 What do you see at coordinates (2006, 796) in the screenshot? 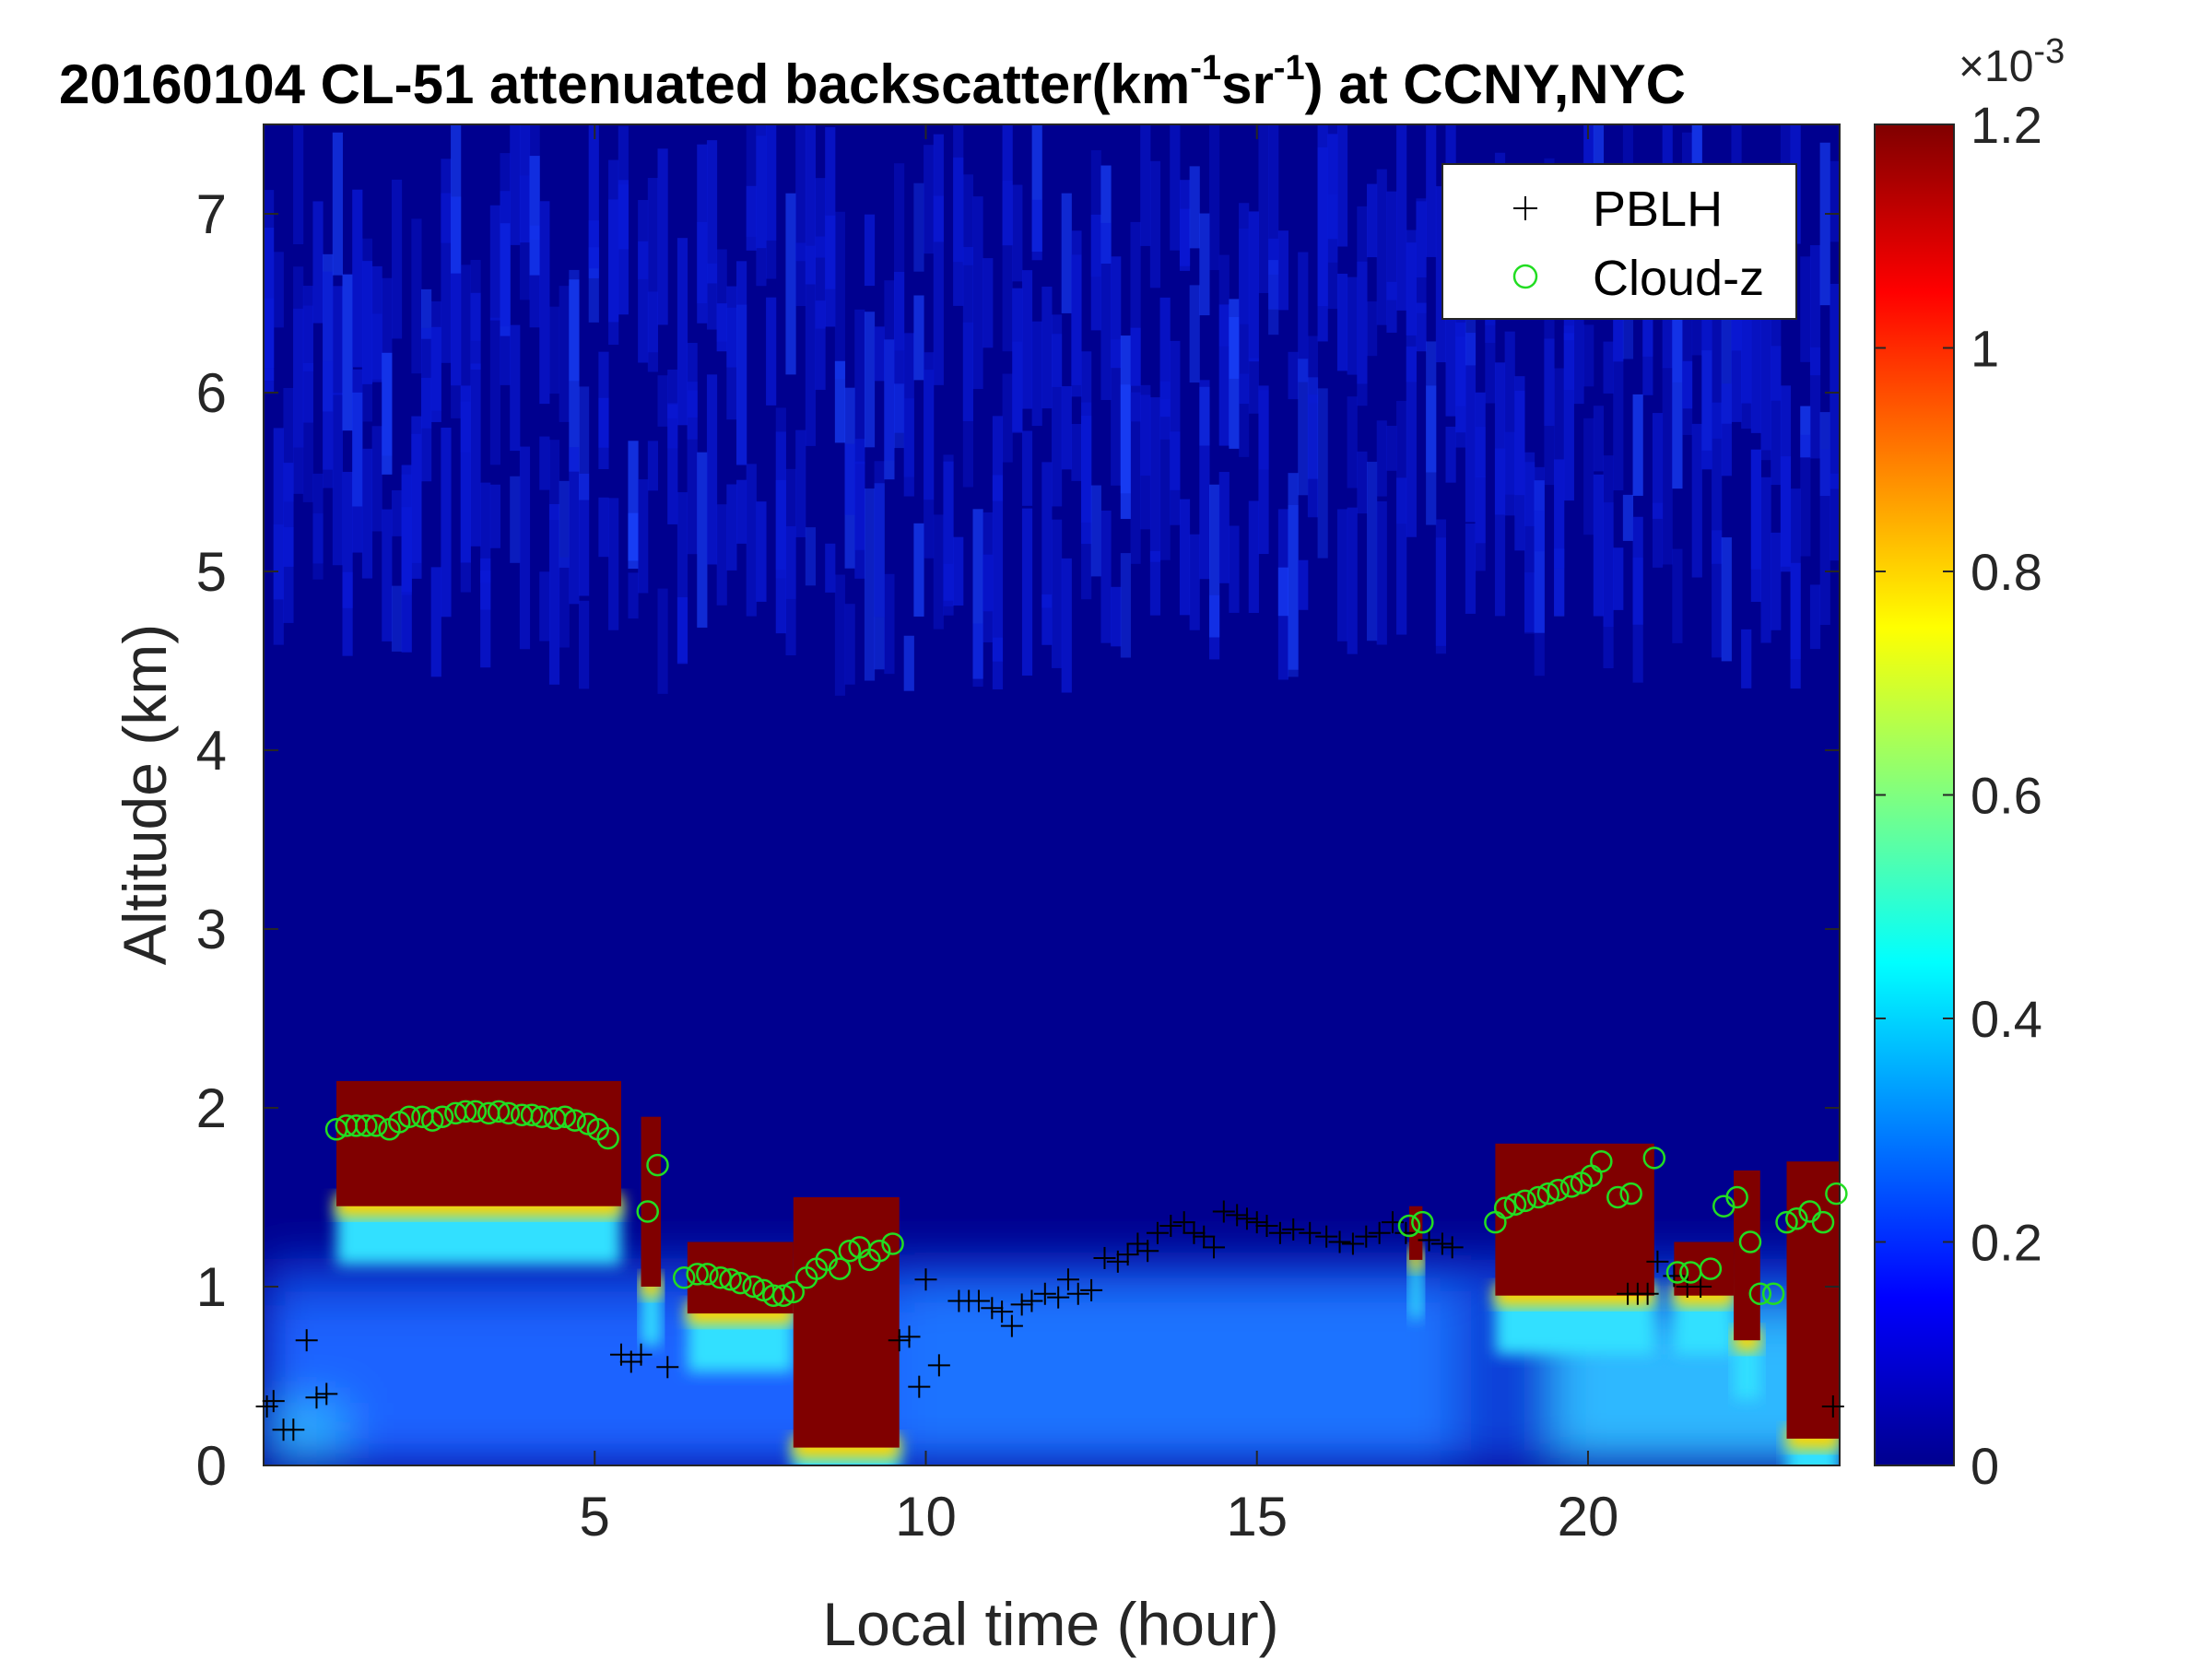
I see `colorbar-tick-label: 0.6` at bounding box center [2006, 796].